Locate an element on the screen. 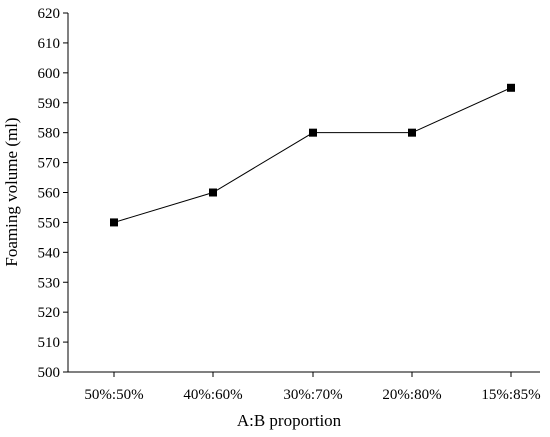 The height and width of the screenshot is (437, 550). x-axis-title: A:B proportion is located at coordinates (289, 420).